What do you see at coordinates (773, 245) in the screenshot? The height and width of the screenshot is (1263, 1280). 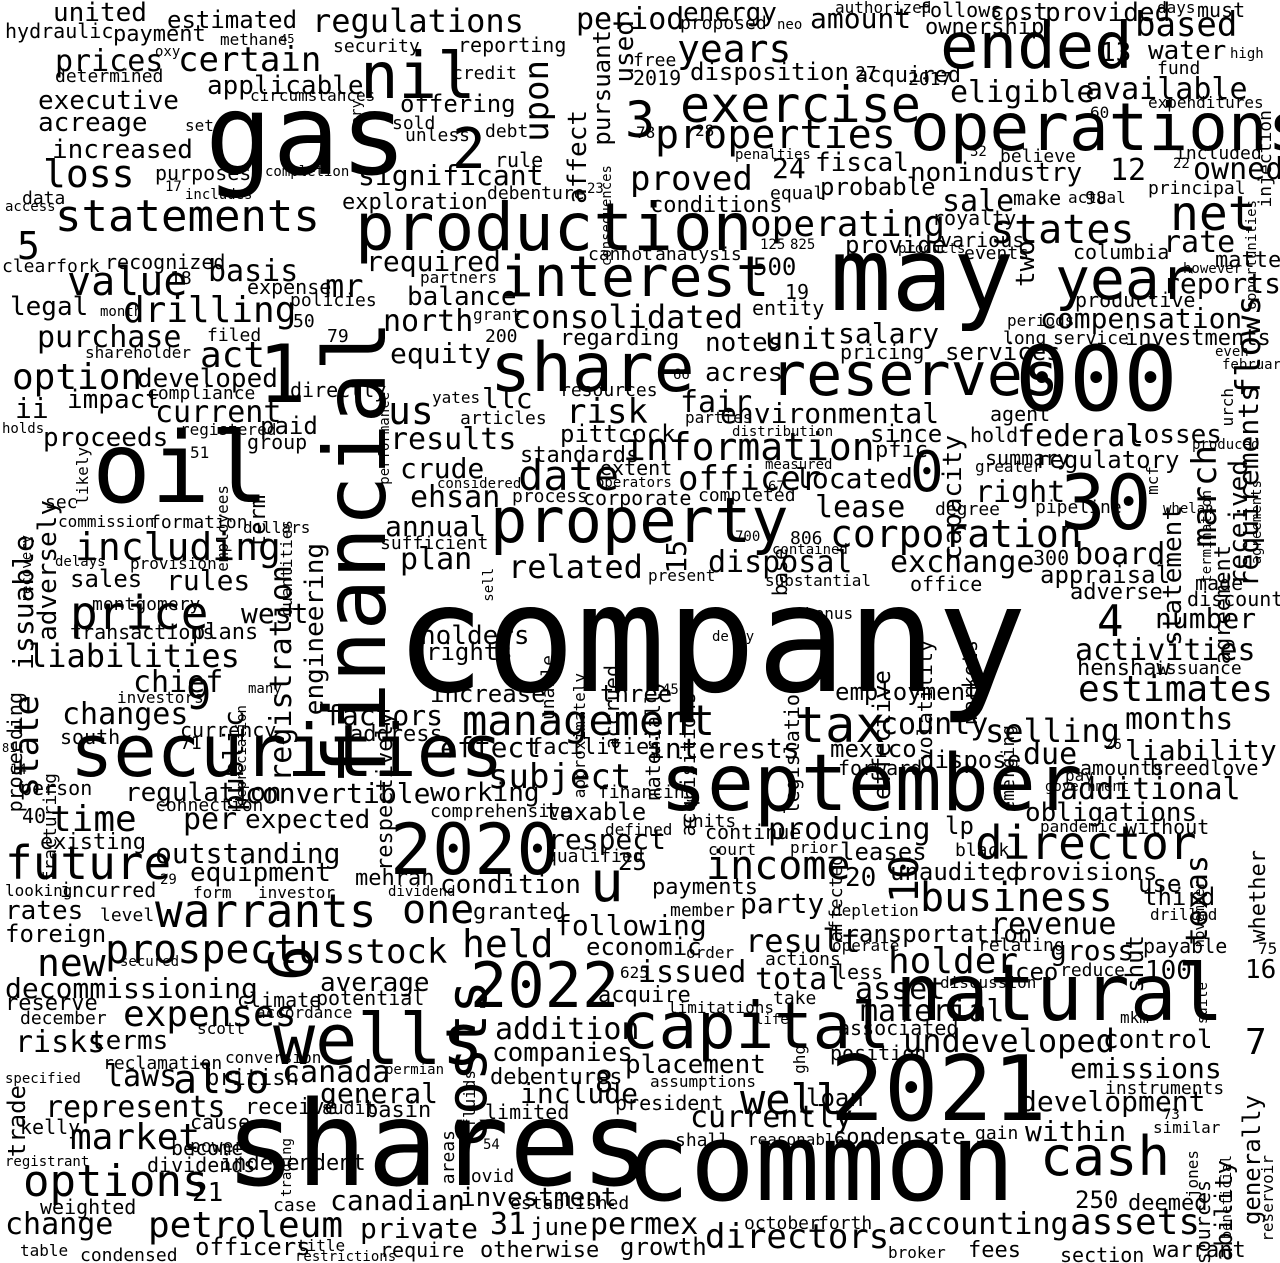 I see `cloud-word: 125` at bounding box center [773, 245].